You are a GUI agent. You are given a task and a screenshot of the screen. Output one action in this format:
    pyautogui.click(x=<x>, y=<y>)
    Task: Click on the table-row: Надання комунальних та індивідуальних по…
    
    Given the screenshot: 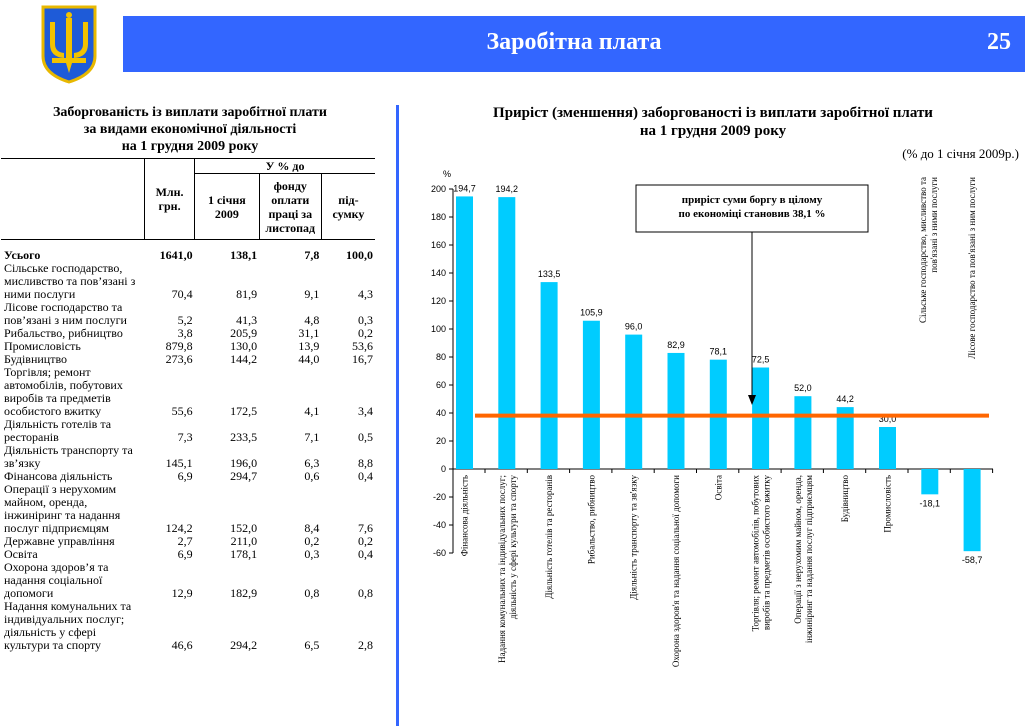 What is the action you would take?
    pyautogui.click(x=188, y=625)
    